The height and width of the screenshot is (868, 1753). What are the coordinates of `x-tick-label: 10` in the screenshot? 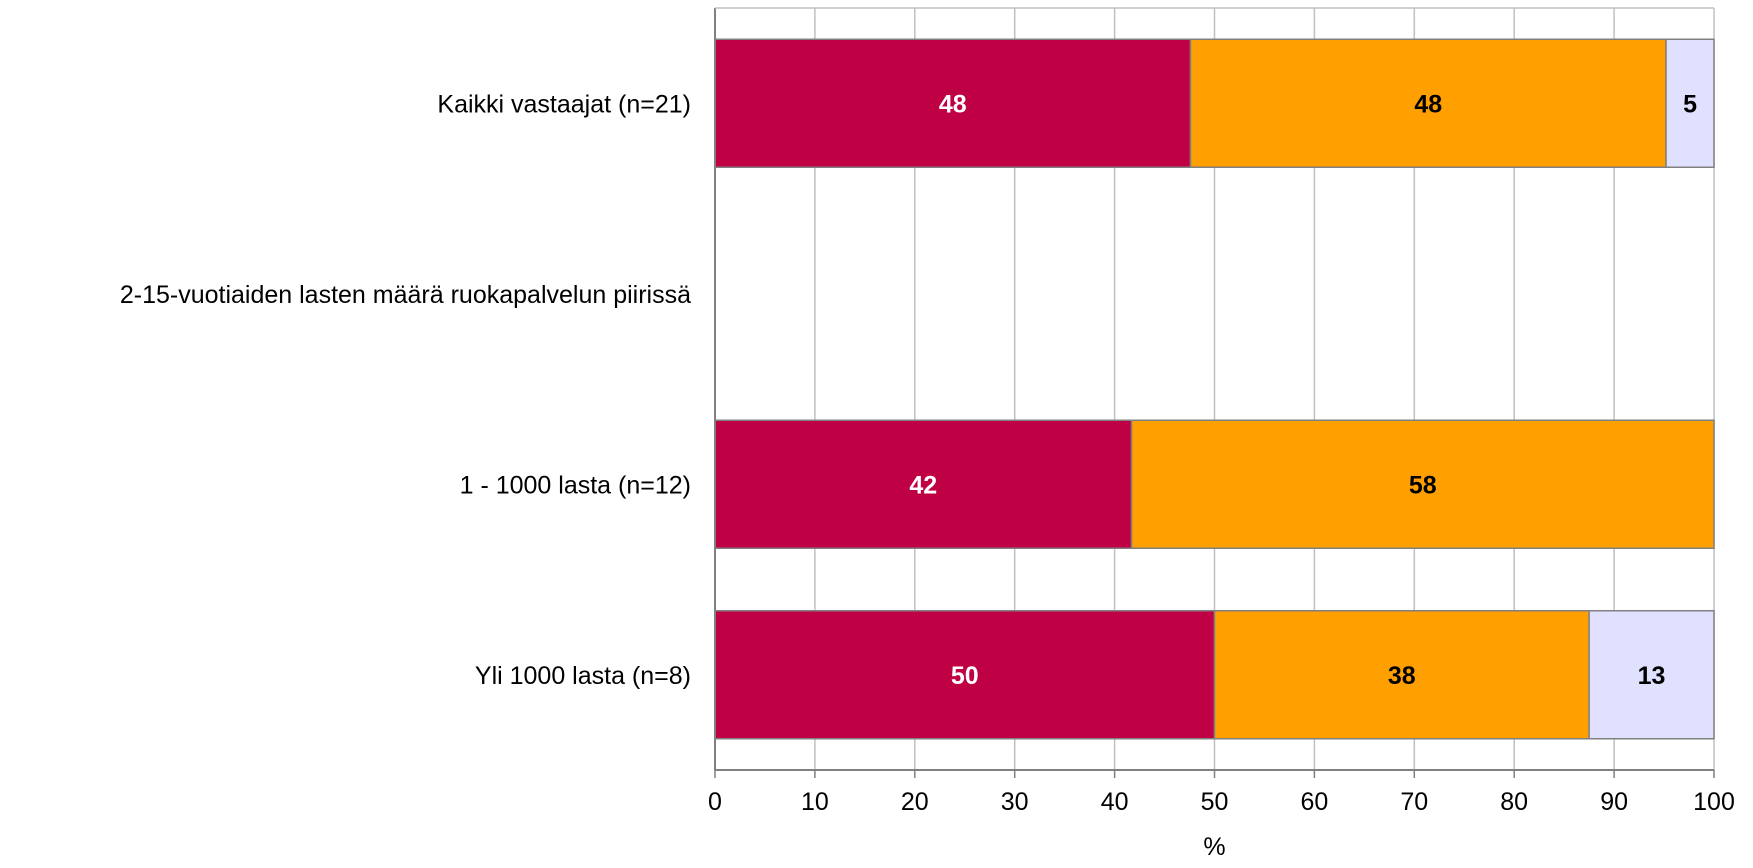 It's located at (815, 802).